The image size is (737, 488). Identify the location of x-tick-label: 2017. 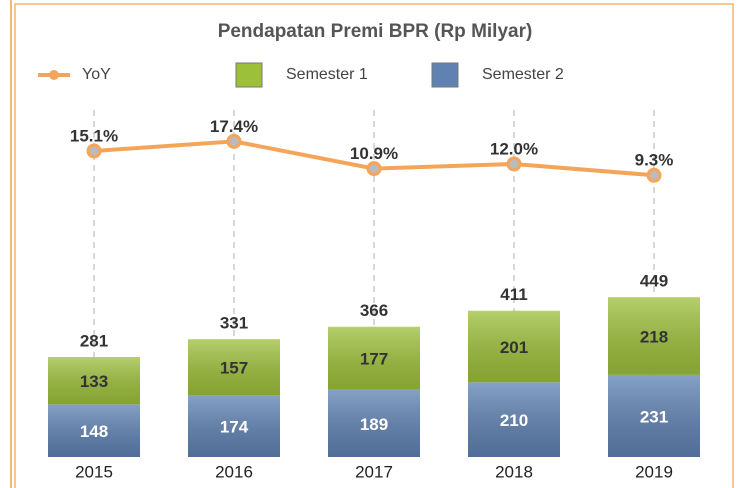
(374, 471).